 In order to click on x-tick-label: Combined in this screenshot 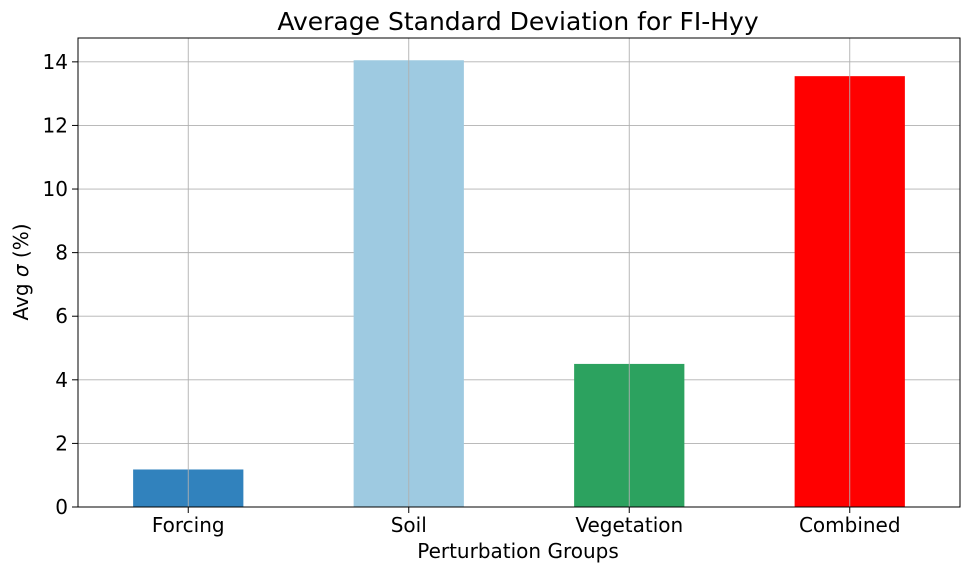, I will do `click(850, 525)`.